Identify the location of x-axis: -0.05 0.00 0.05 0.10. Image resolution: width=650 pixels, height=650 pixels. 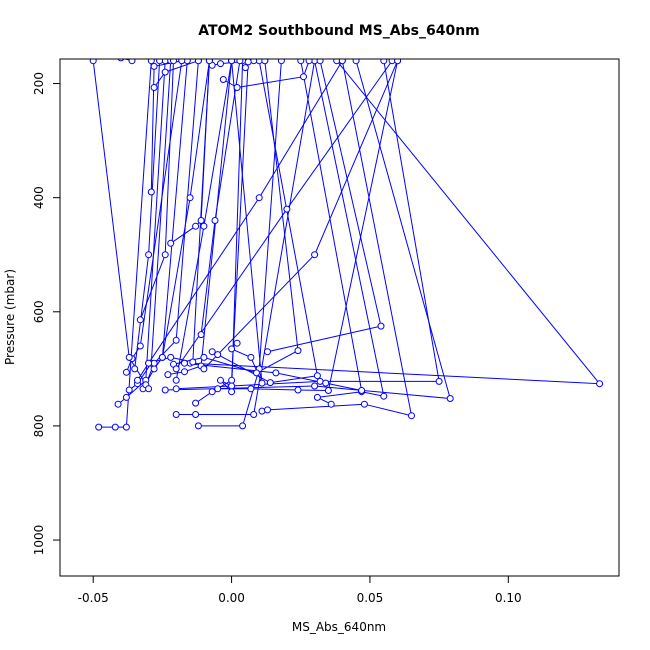
(300, 590).